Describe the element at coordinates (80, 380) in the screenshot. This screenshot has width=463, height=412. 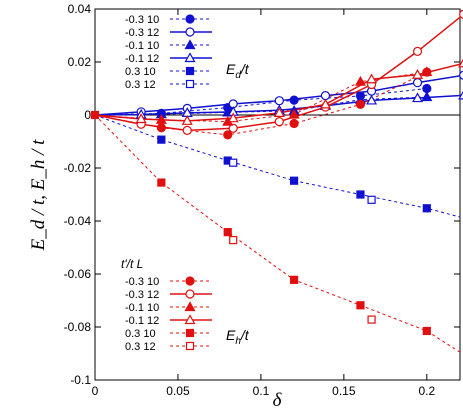
I see `y-tick-label: -0.1` at that location.